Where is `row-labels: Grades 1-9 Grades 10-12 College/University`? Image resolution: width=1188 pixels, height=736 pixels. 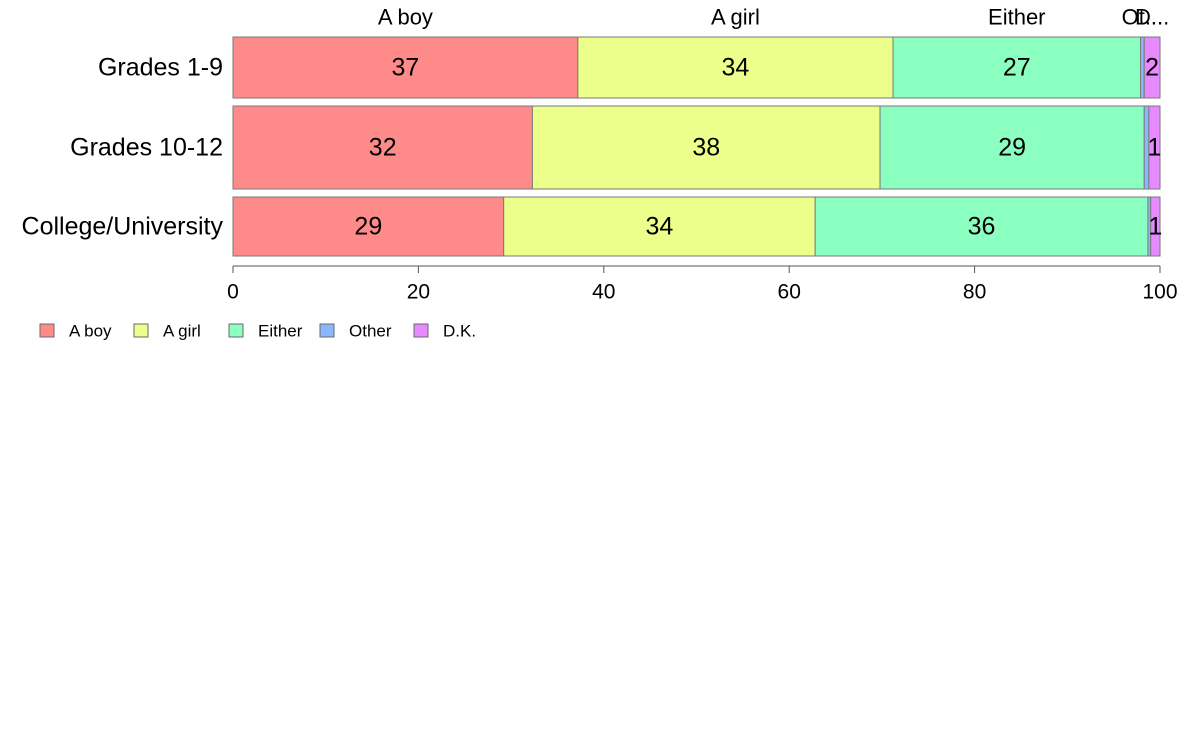 row-labels: Grades 1-9 Grades 10-12 College/University is located at coordinates (123, 147).